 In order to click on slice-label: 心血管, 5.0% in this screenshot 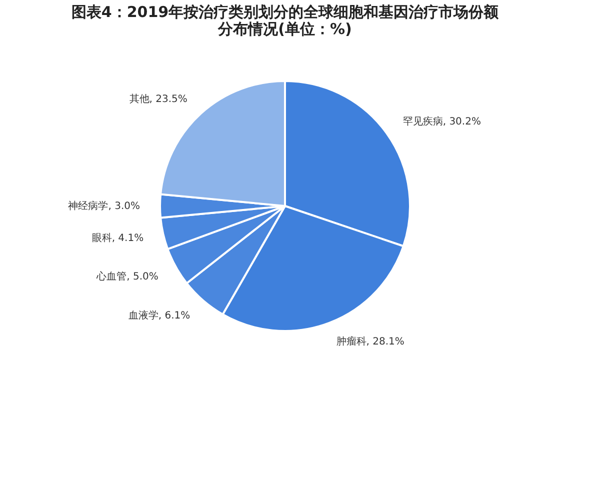, I will do `click(127, 276)`.